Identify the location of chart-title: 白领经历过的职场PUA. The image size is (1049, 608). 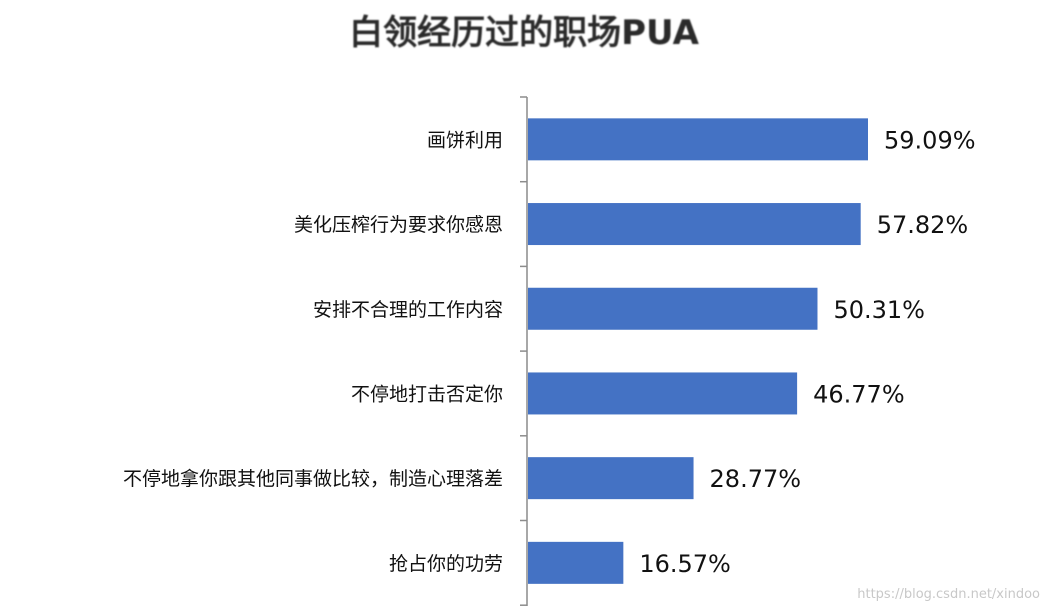
(524, 33).